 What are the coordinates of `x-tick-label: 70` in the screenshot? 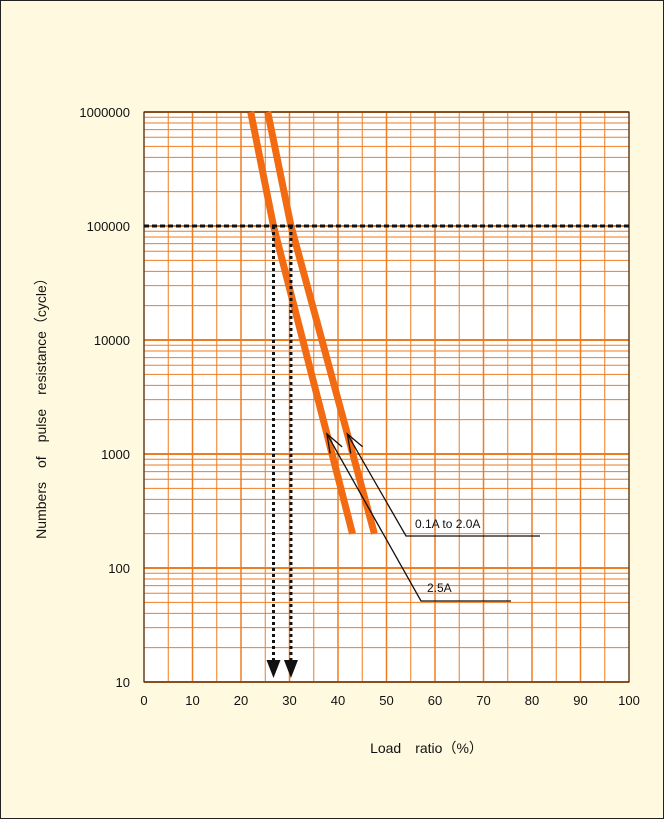 It's located at (483, 700).